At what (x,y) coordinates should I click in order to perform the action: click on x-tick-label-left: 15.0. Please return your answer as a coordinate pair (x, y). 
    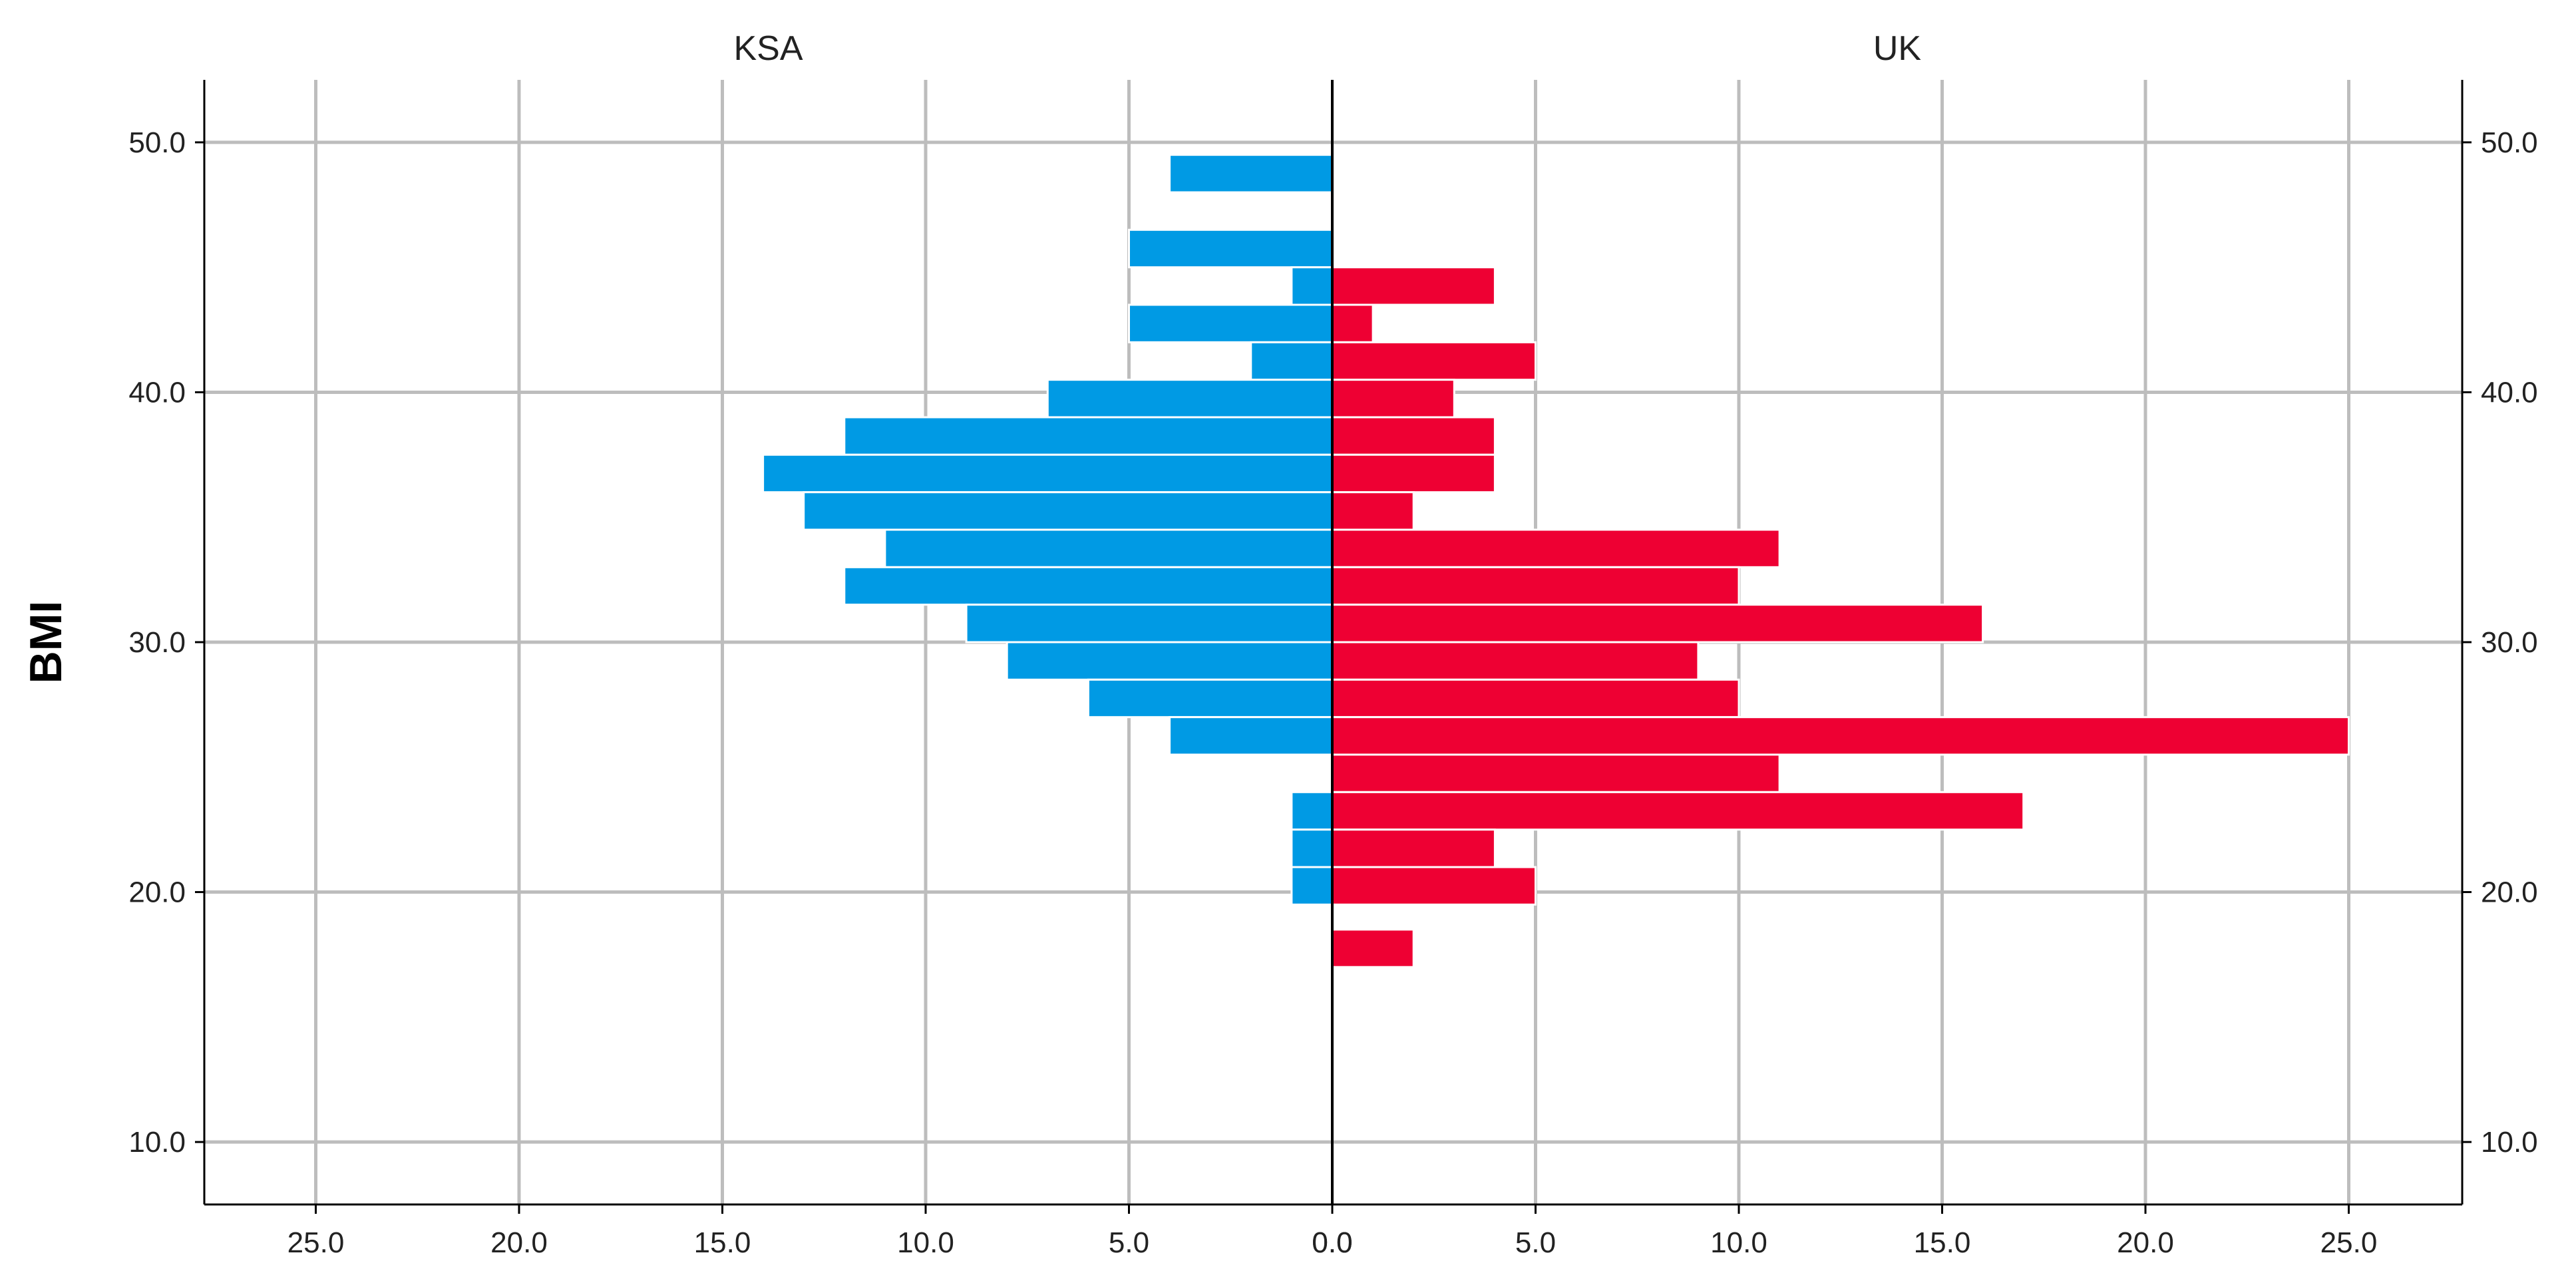
    Looking at the image, I should click on (722, 1242).